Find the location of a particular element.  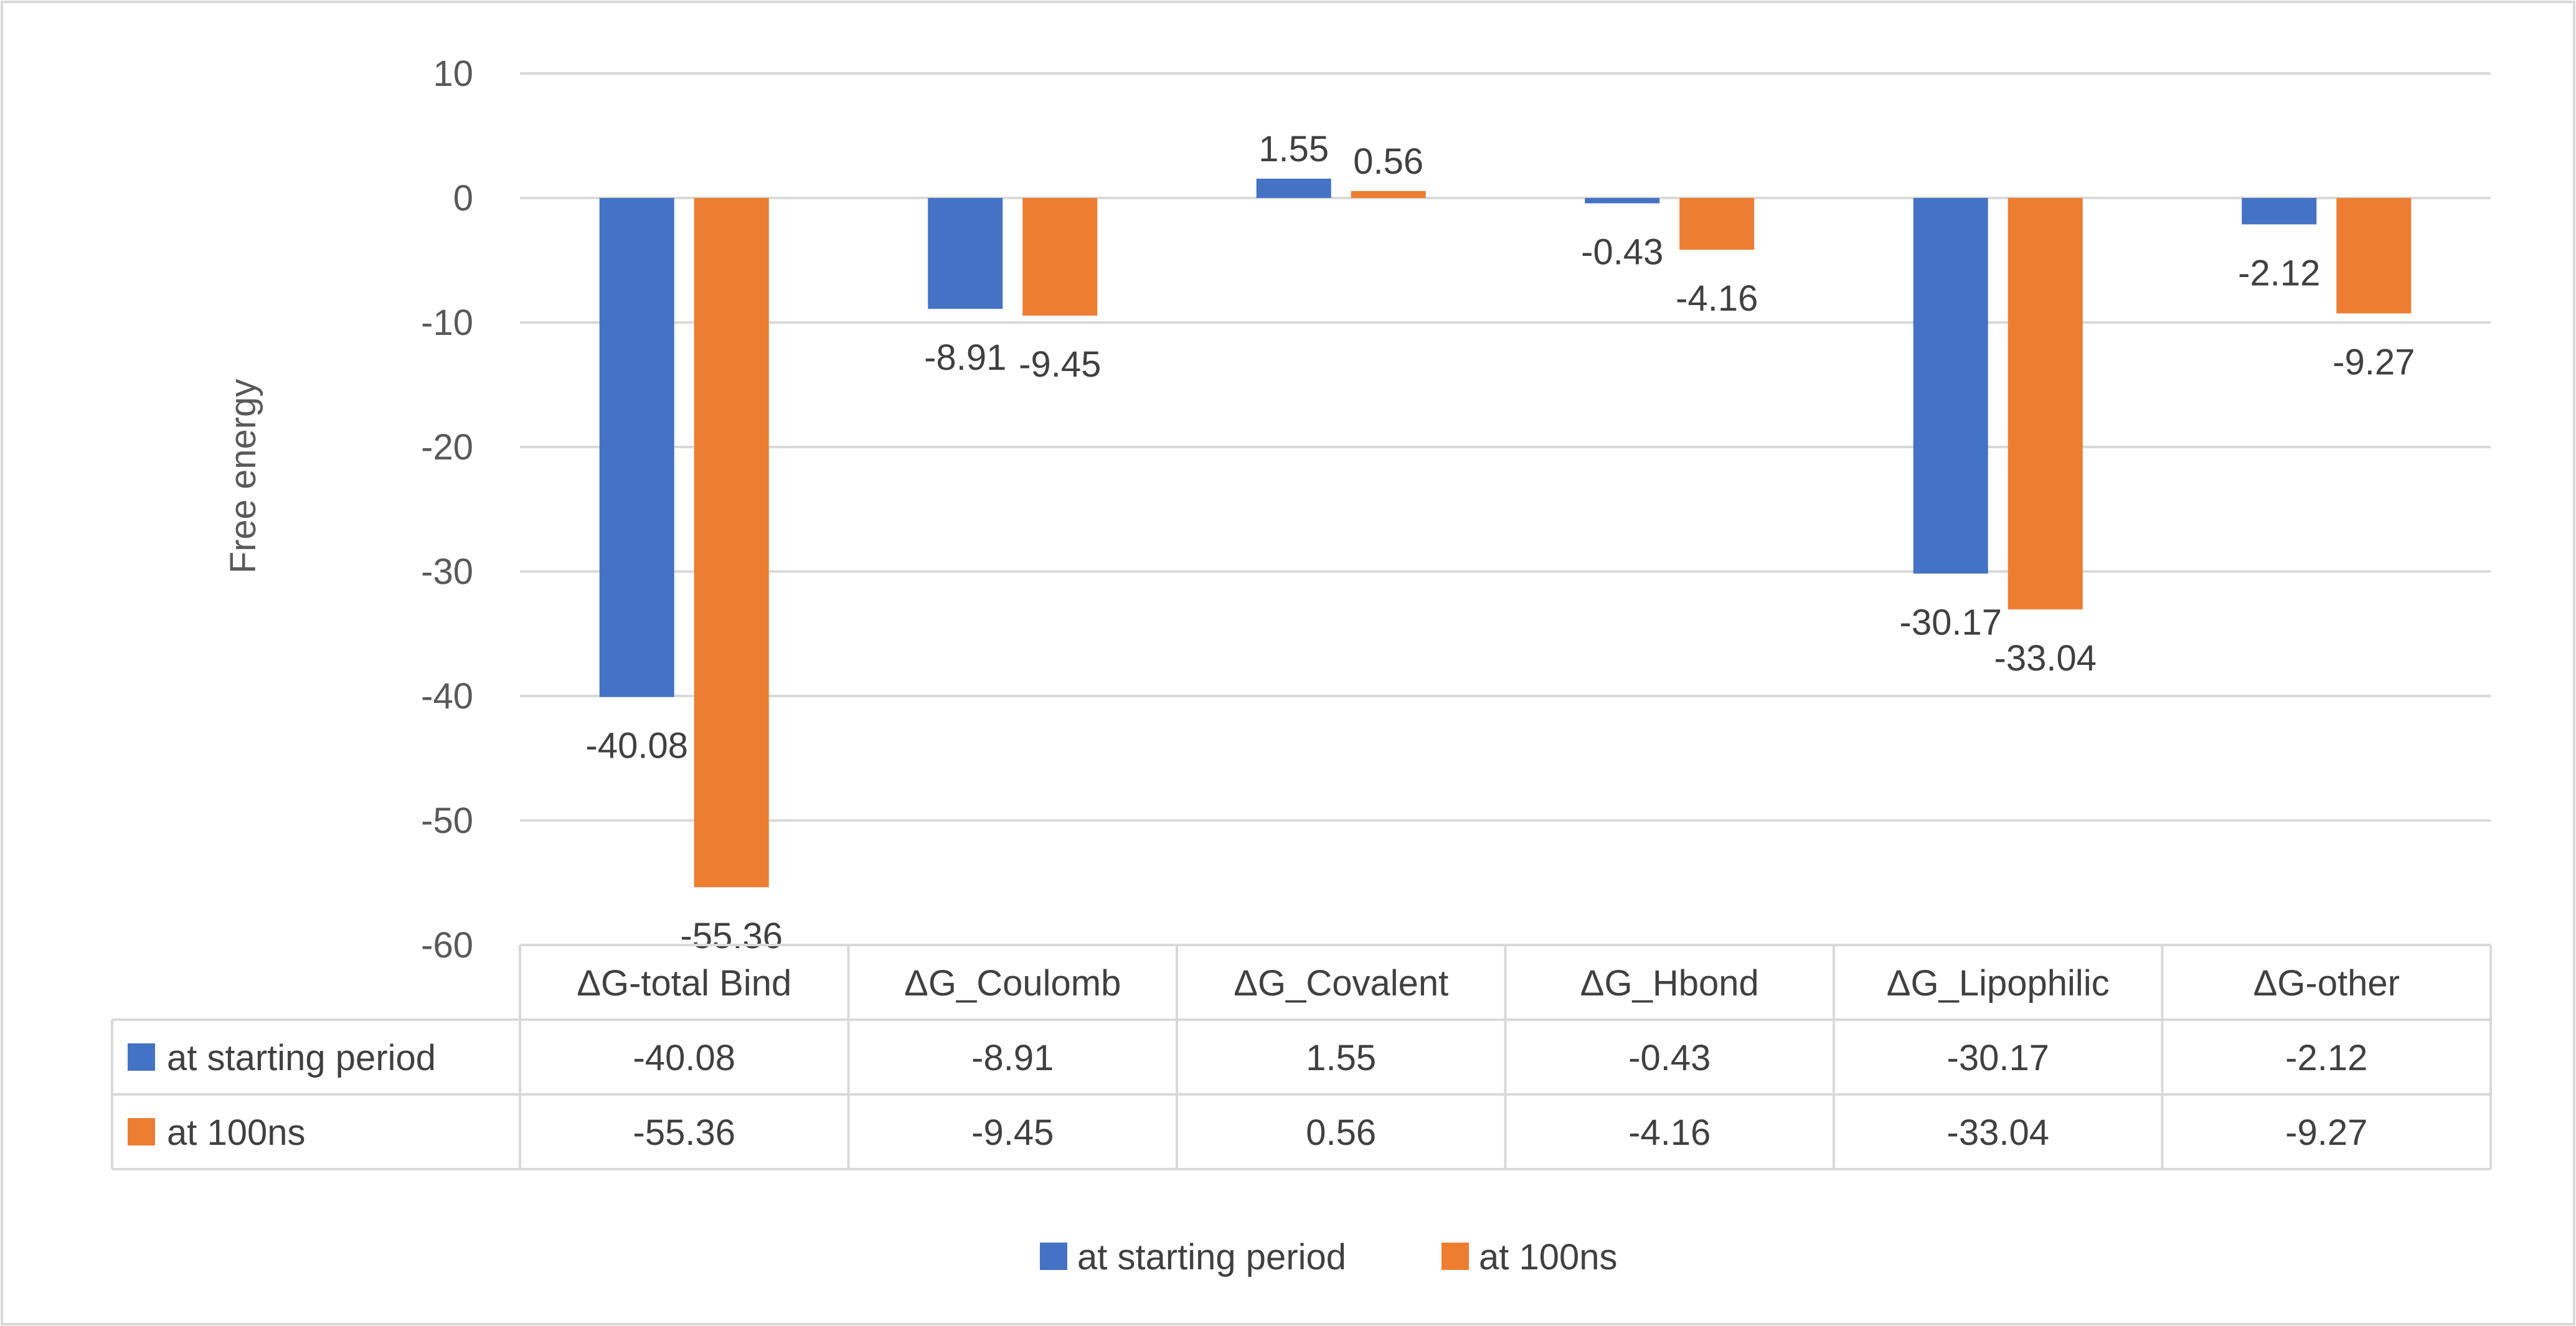

table-cell: -9.45 is located at coordinates (1012, 1132).